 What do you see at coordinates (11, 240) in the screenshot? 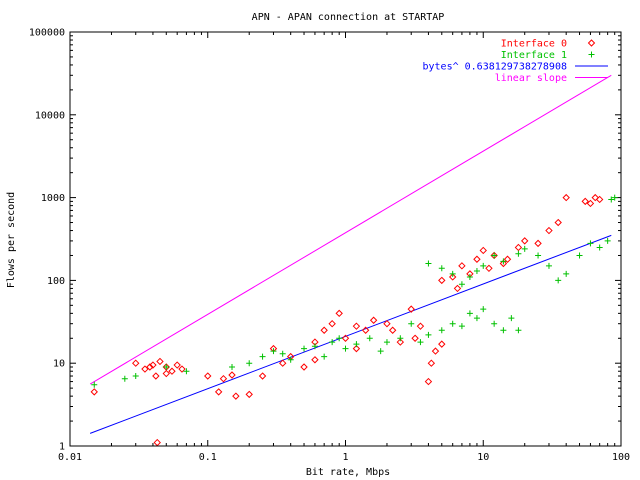
I see `y-axis-label: Flows per second` at bounding box center [11, 240].